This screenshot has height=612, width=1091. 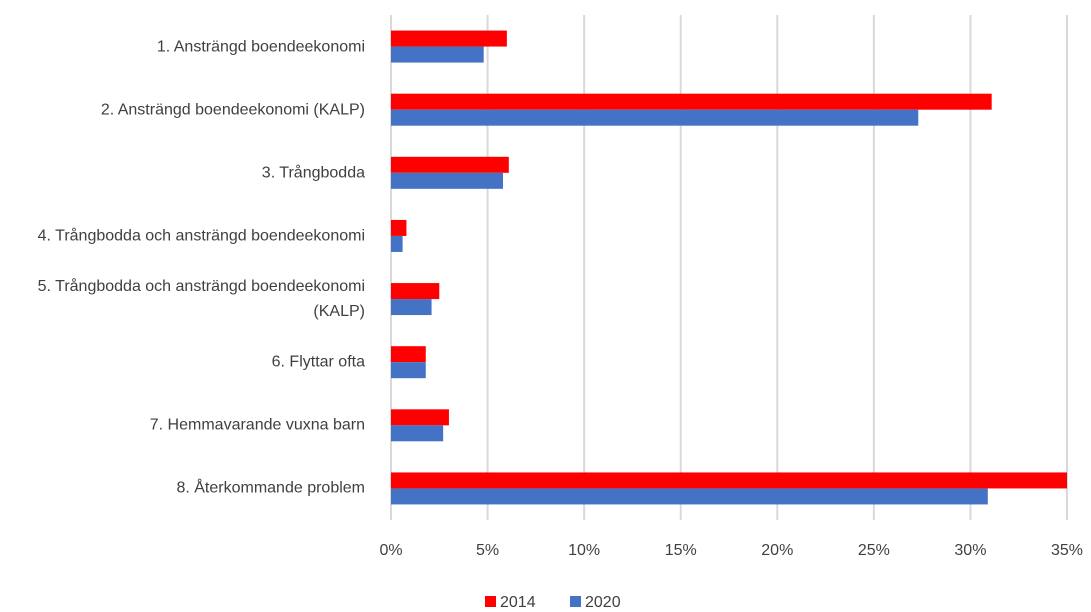 I want to click on x-tick-label: 30%, so click(x=970, y=550).